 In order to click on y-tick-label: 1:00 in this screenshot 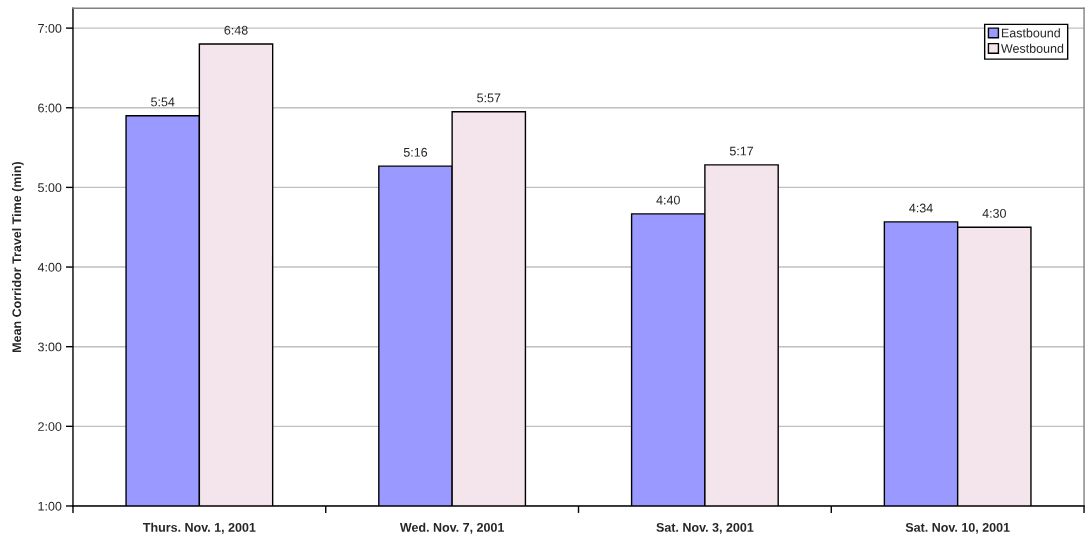, I will do `click(50, 506)`.